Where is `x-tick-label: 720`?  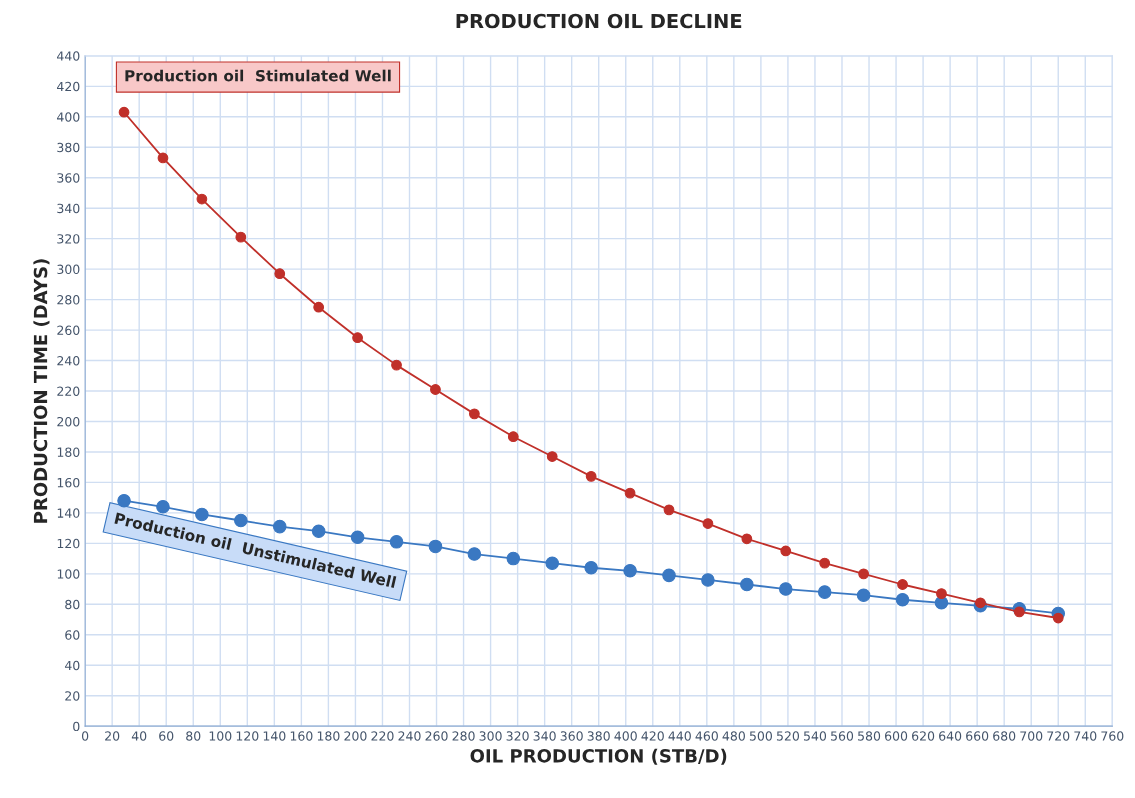
x-tick-label: 720 is located at coordinates (1058, 736).